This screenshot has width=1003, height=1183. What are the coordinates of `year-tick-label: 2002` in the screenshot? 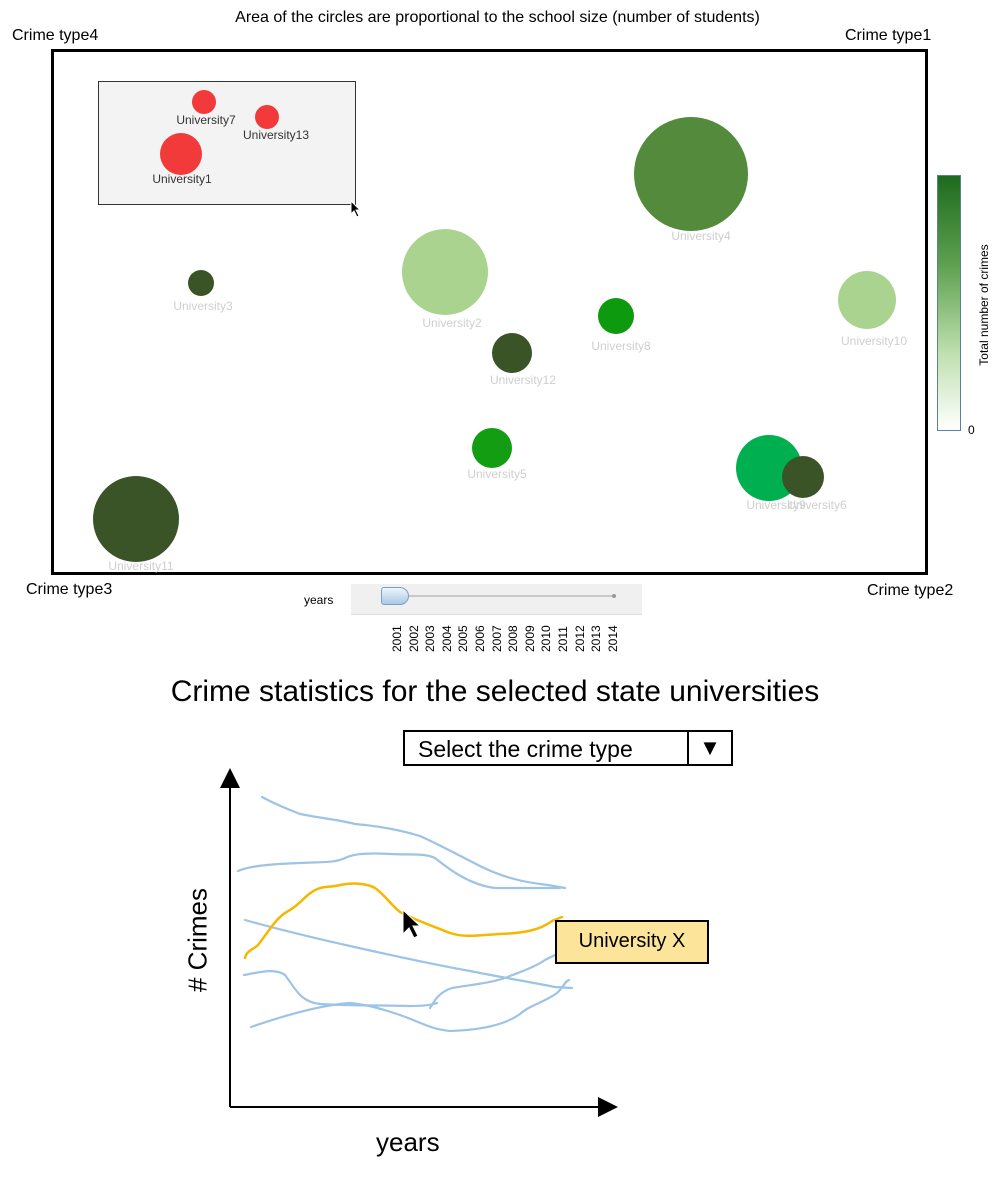 It's located at (413, 638).